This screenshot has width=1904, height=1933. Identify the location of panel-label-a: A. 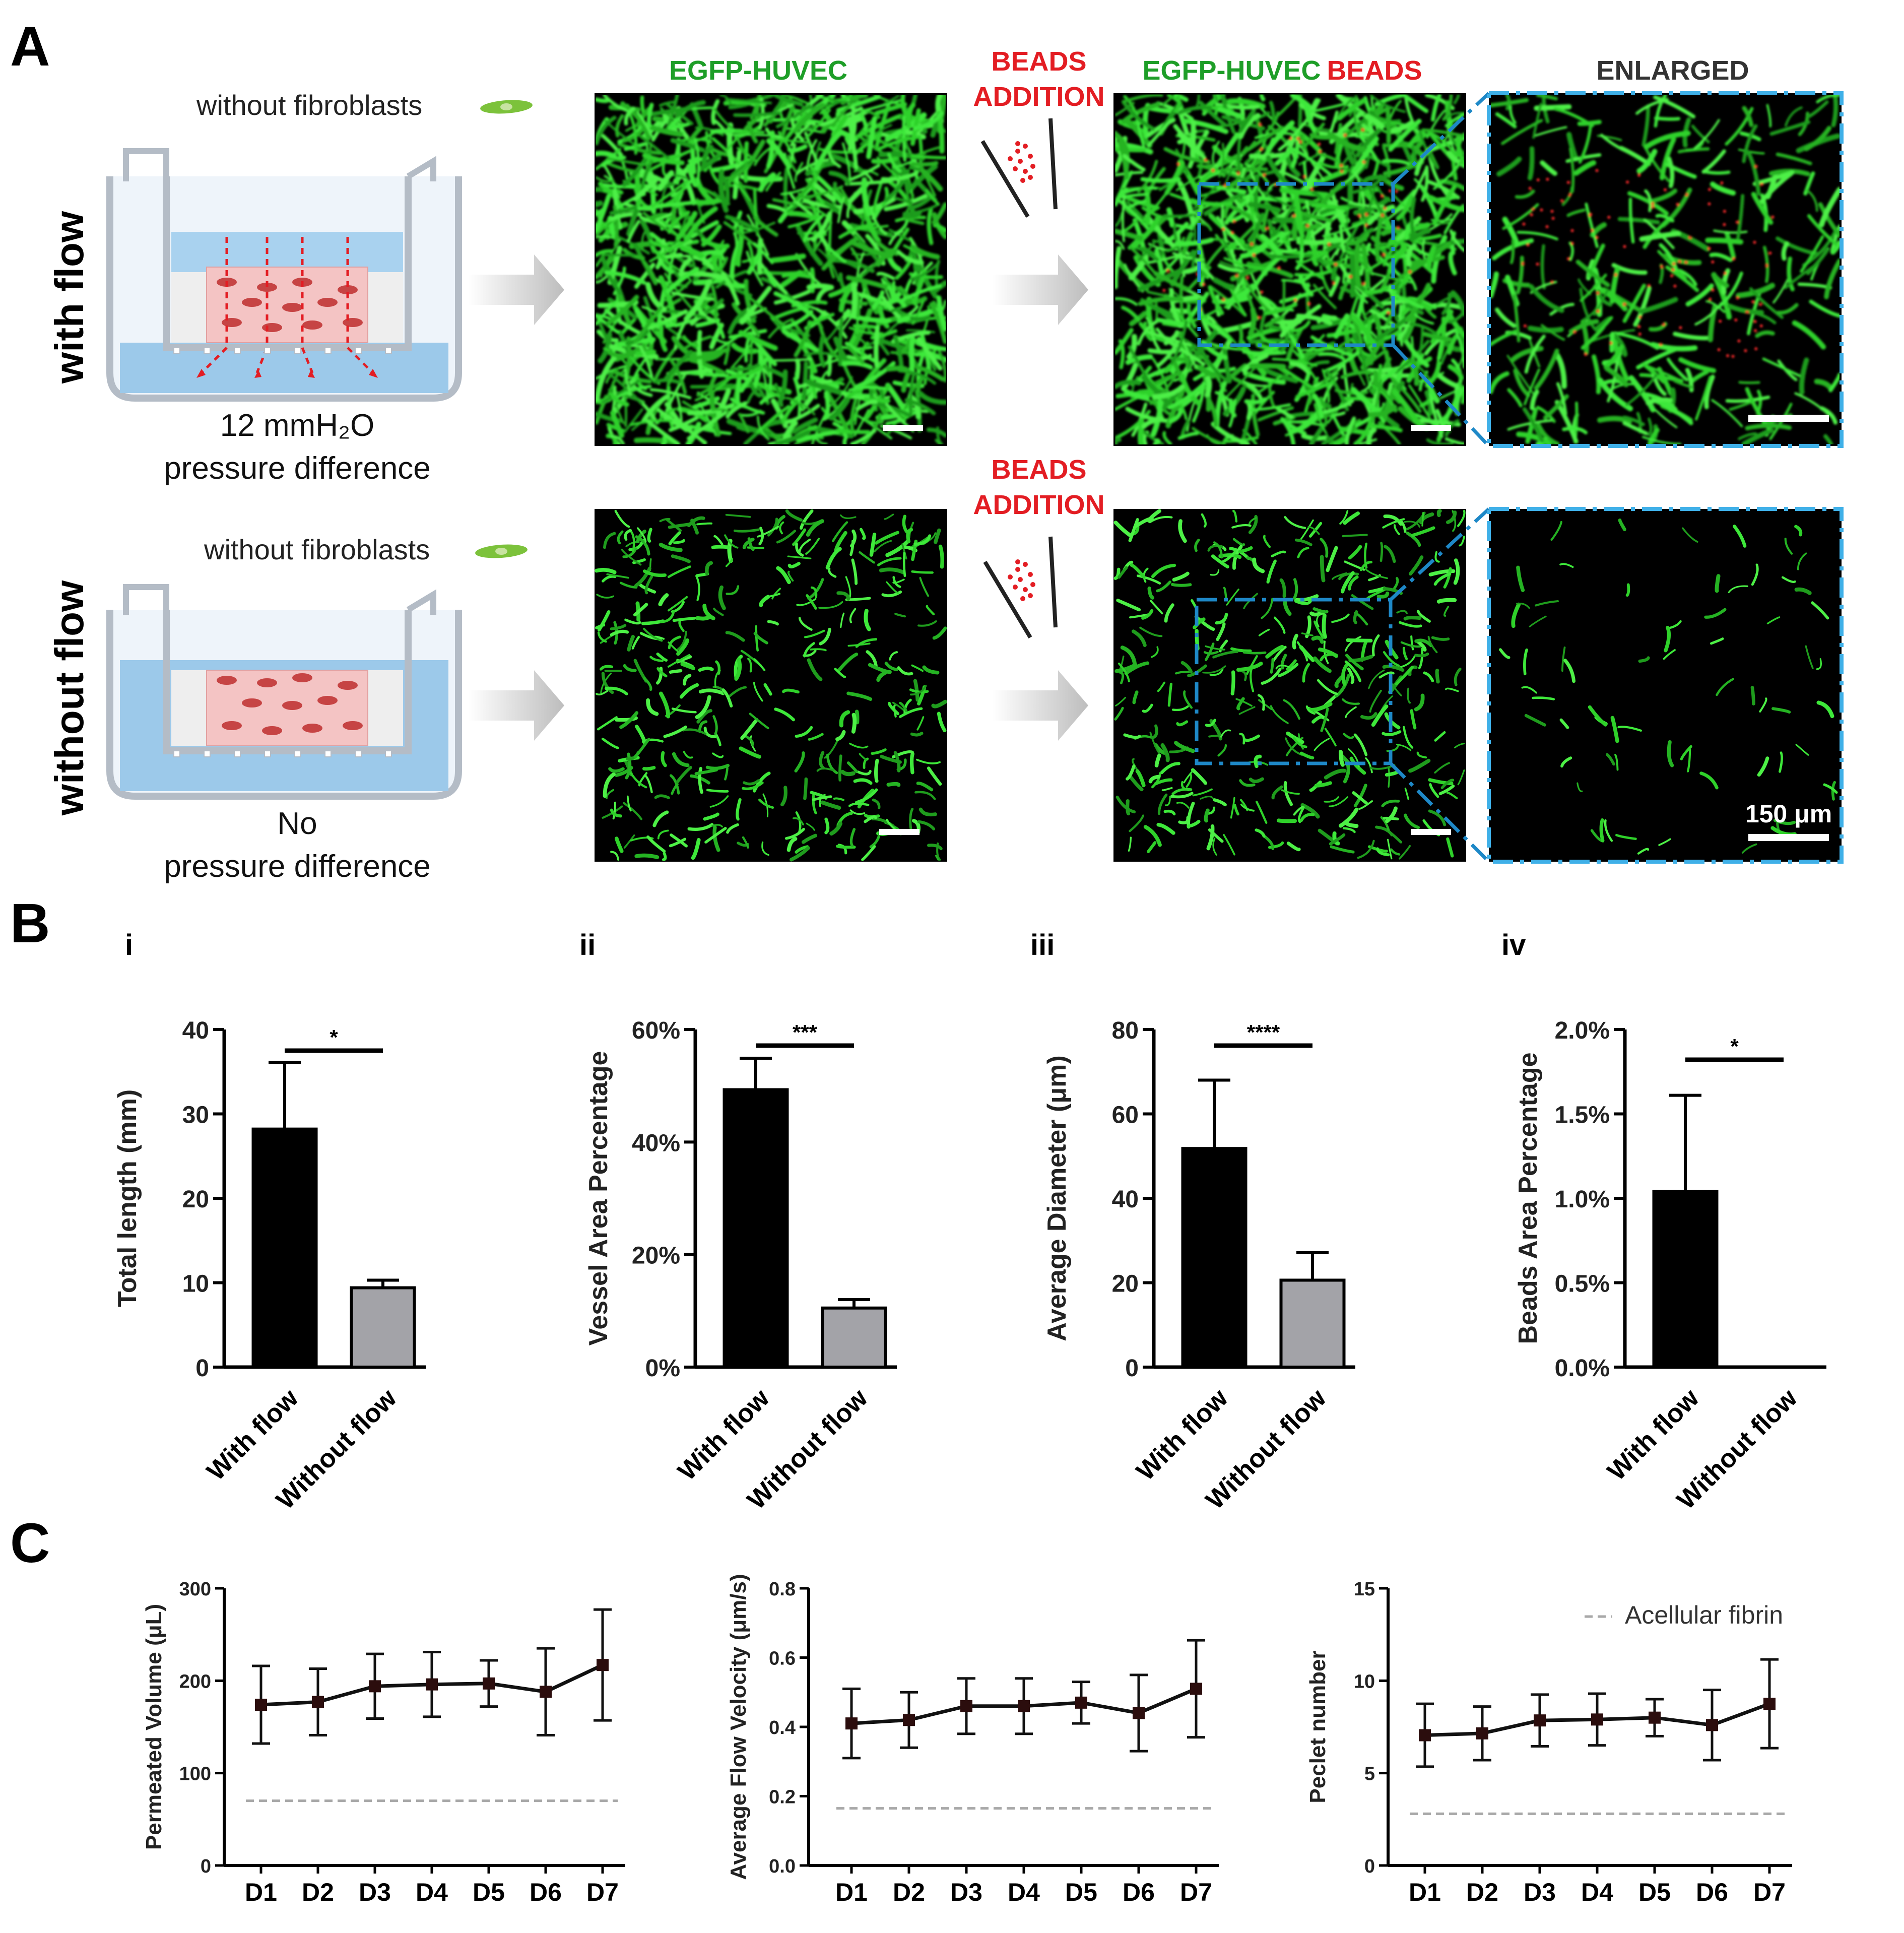
(30, 47).